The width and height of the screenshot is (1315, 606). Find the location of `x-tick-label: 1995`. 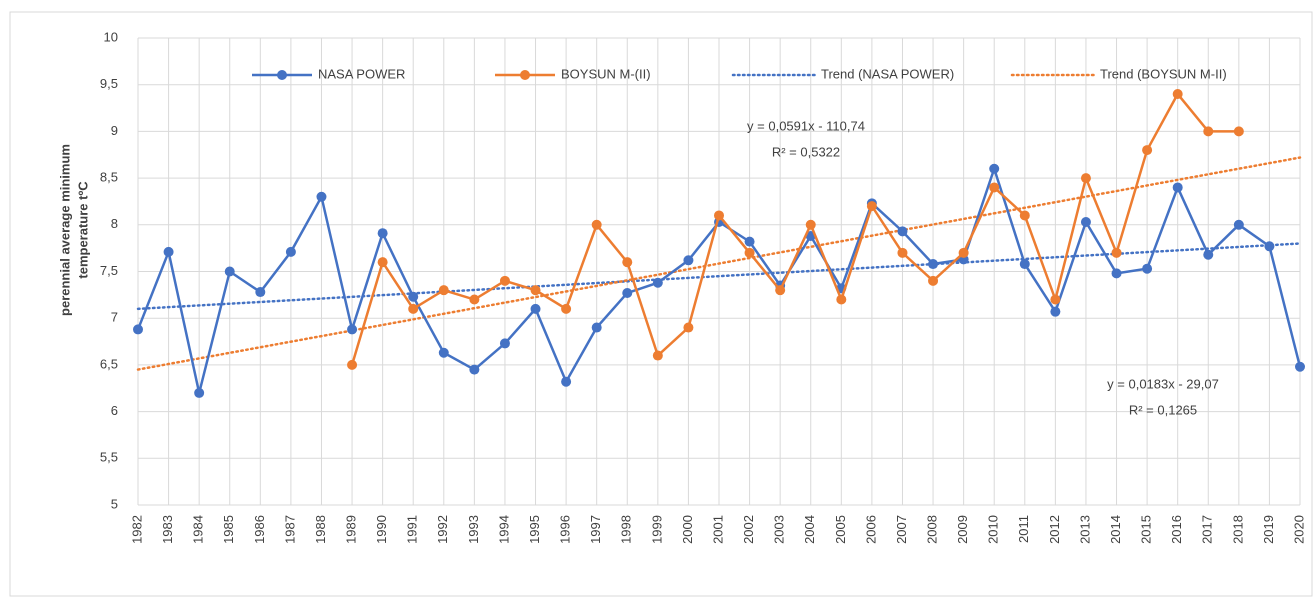

x-tick-label: 1995 is located at coordinates (534, 529).